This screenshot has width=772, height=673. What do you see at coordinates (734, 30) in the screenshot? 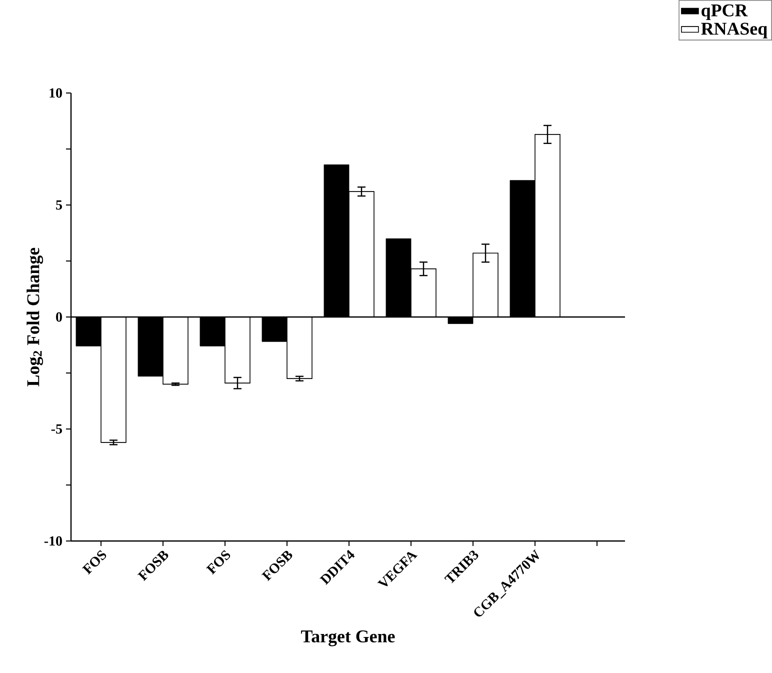
I see `legend-label: RNASeq` at bounding box center [734, 30].